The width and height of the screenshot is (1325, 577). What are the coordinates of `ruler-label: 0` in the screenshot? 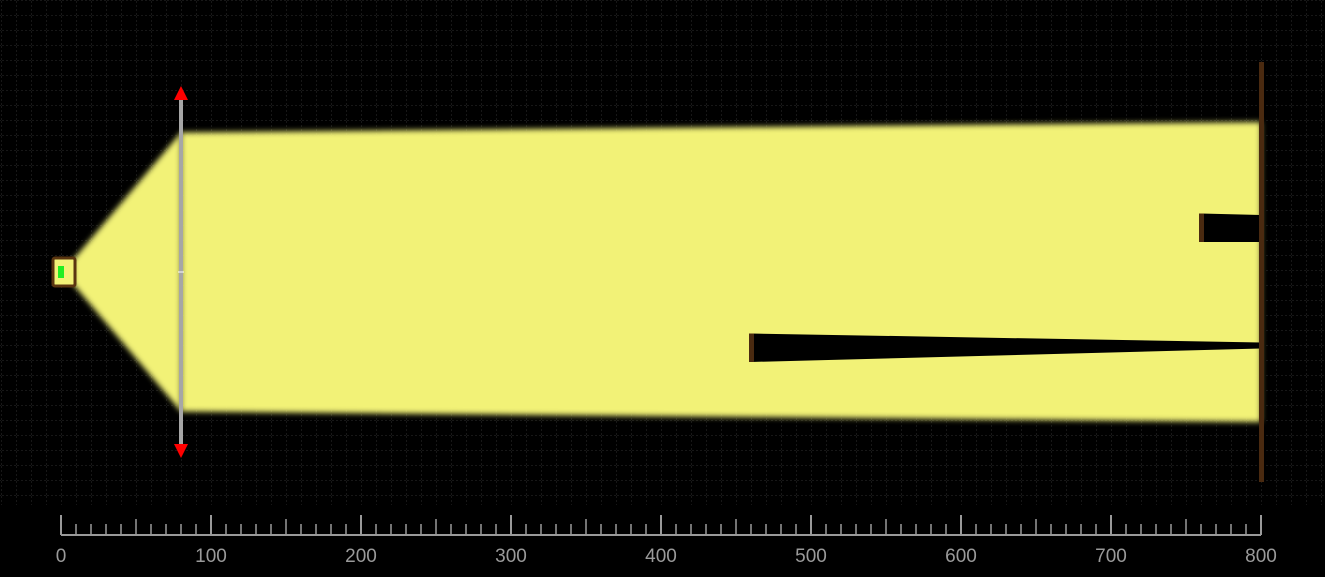 It's located at (61, 556).